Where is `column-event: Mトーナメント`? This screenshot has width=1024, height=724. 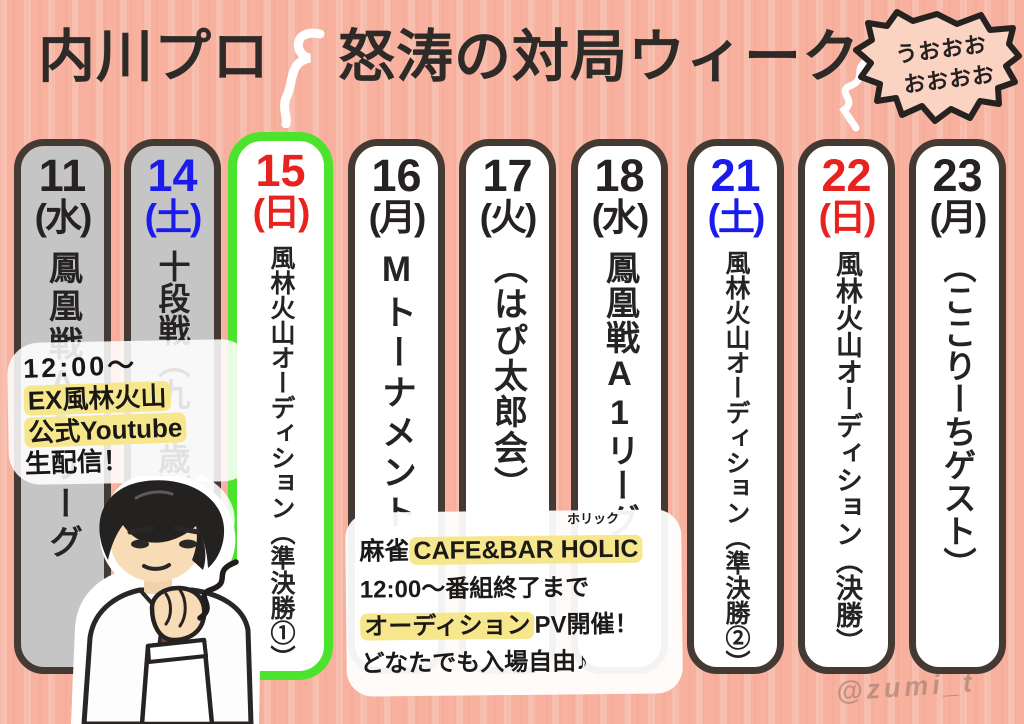
column-event: Mトーナメント is located at coordinates (396, 391).